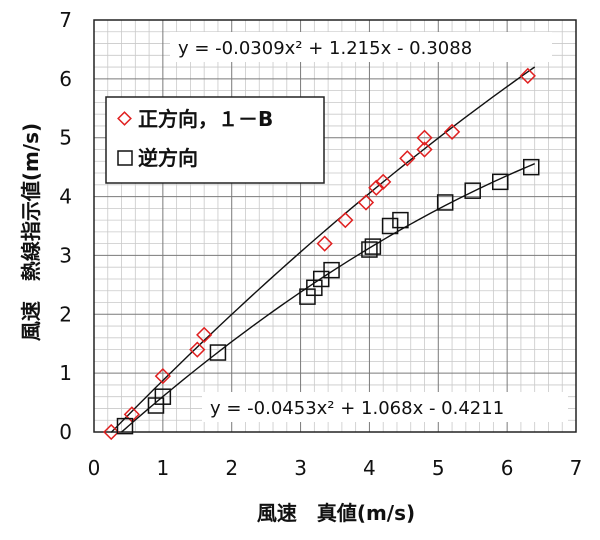  Describe the element at coordinates (94, 468) in the screenshot. I see `x-tick-label: 0` at that location.